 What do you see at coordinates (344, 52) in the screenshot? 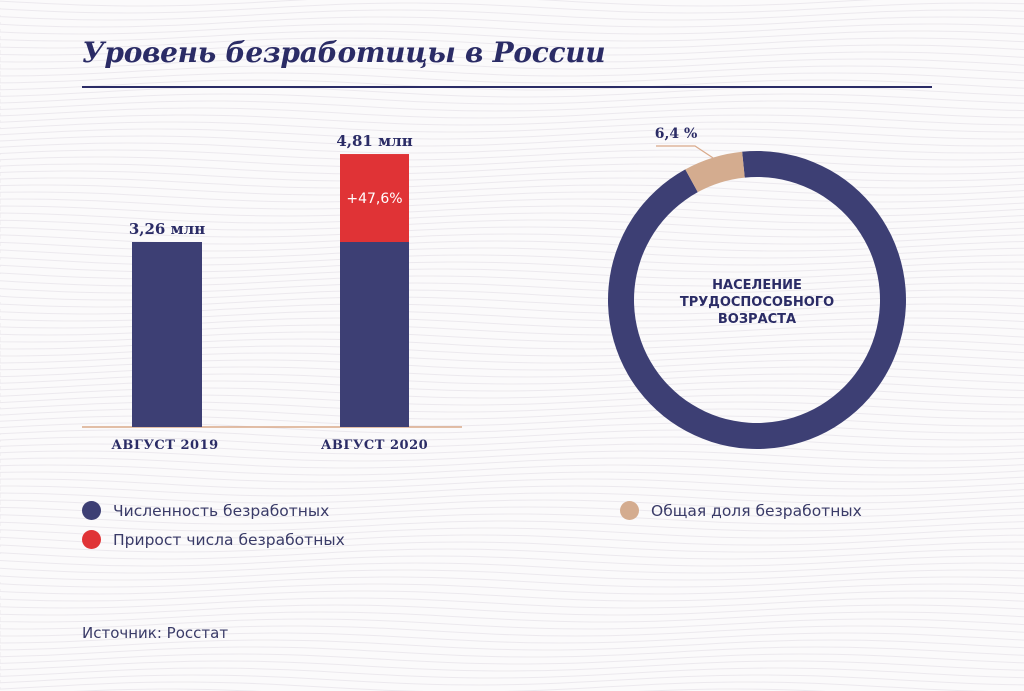
I see `chart-title: Уровень безработицы в России` at bounding box center [344, 52].